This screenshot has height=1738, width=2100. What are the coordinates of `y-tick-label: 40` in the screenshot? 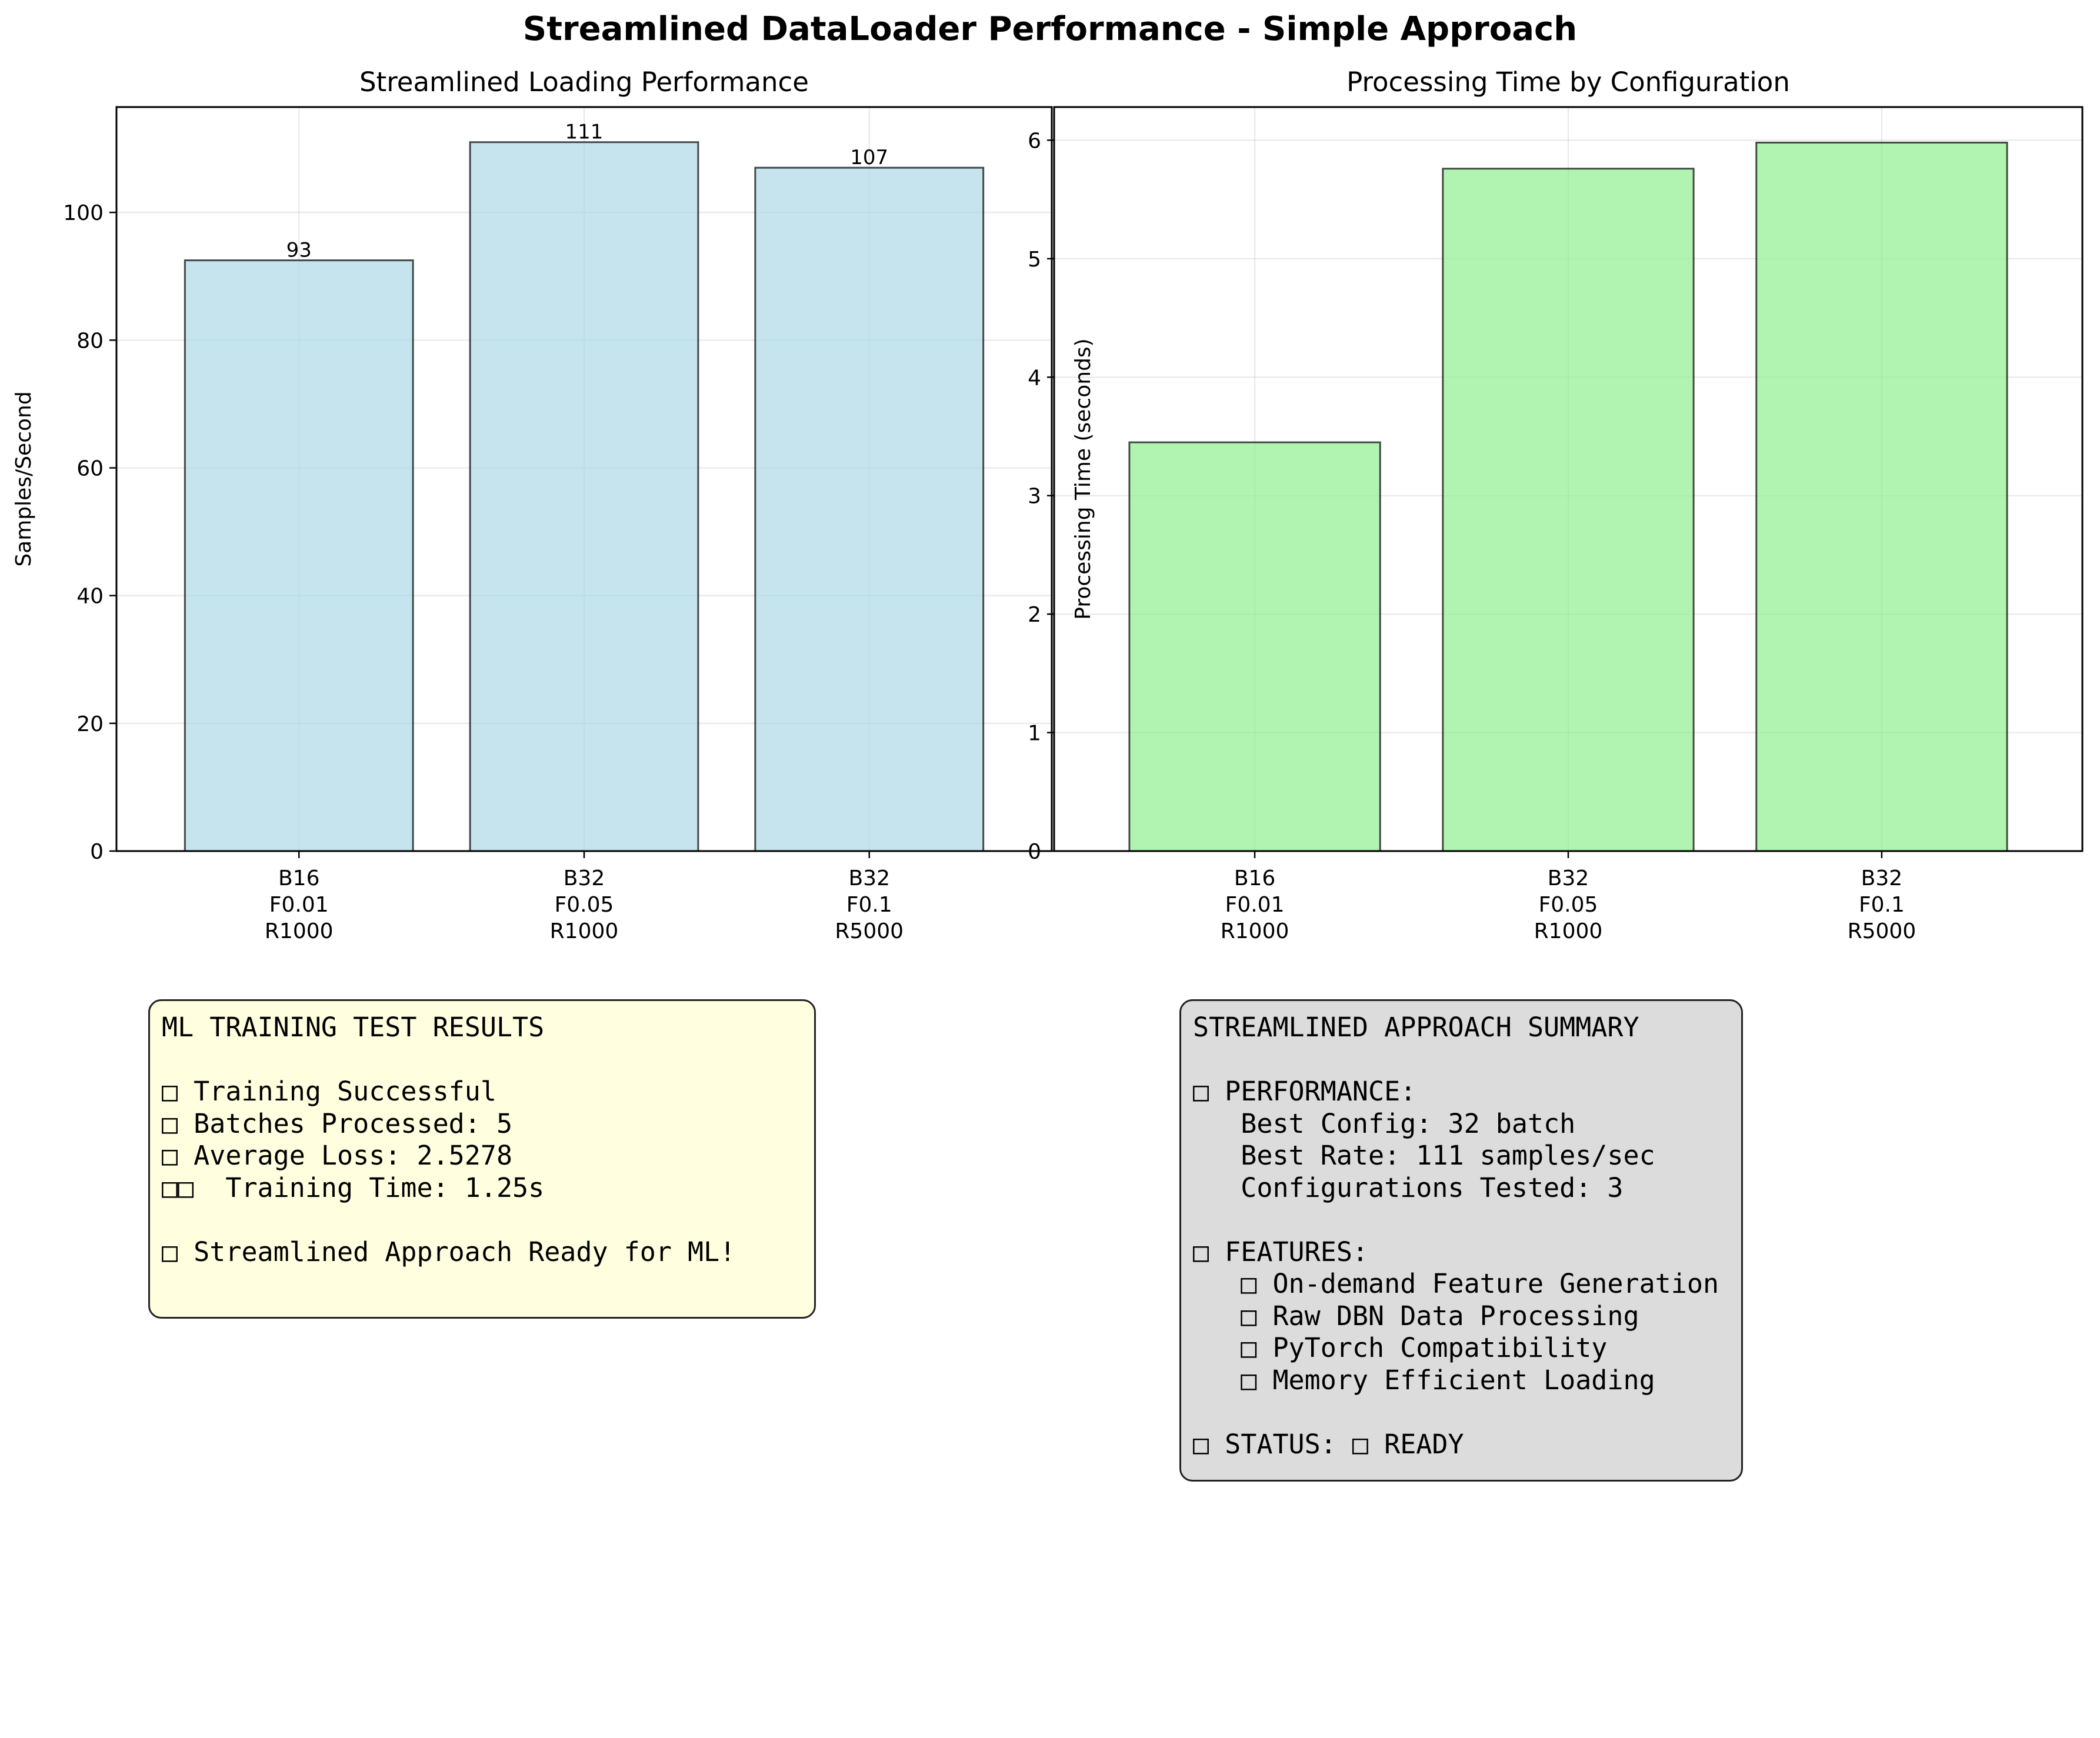 It's located at (90, 597).